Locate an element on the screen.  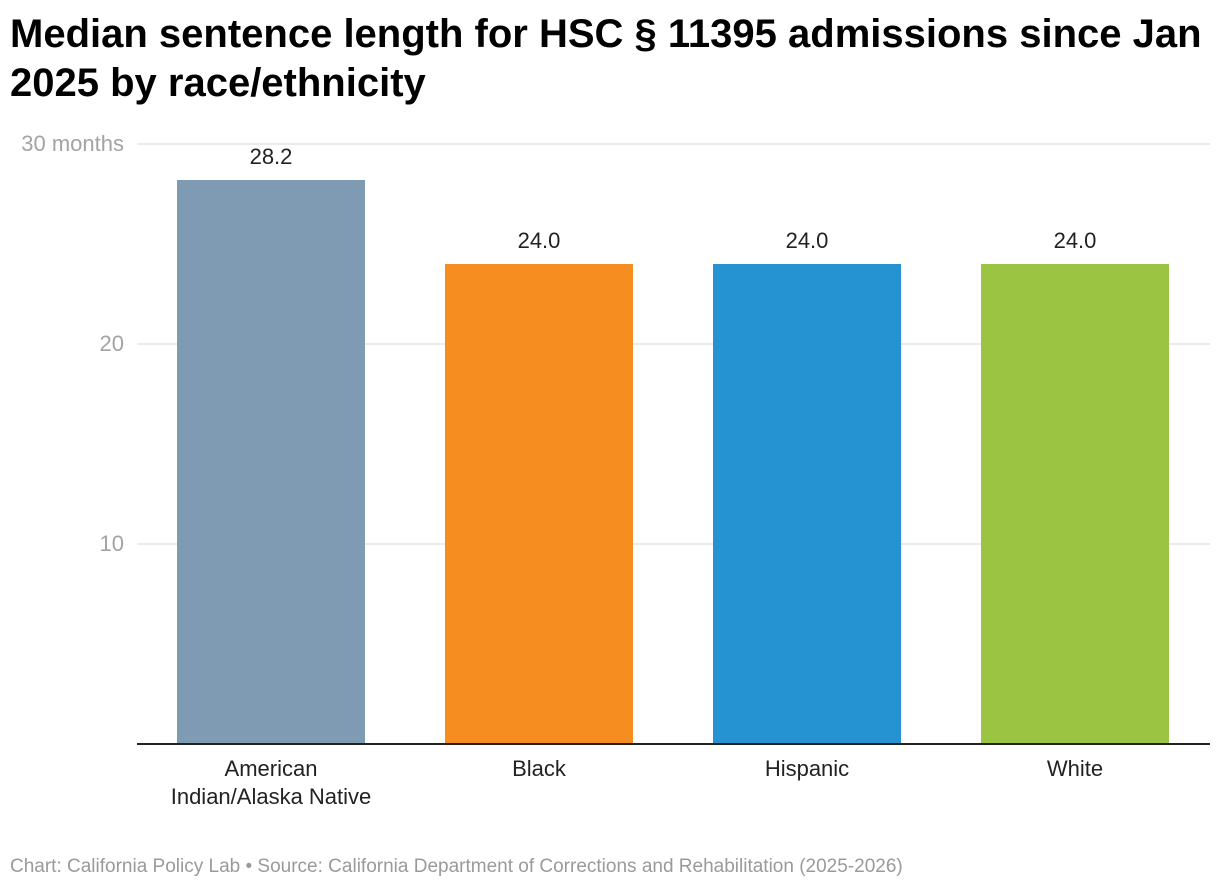
y-axis-tick-labels: 10 20 30 months is located at coordinates (72, 343).